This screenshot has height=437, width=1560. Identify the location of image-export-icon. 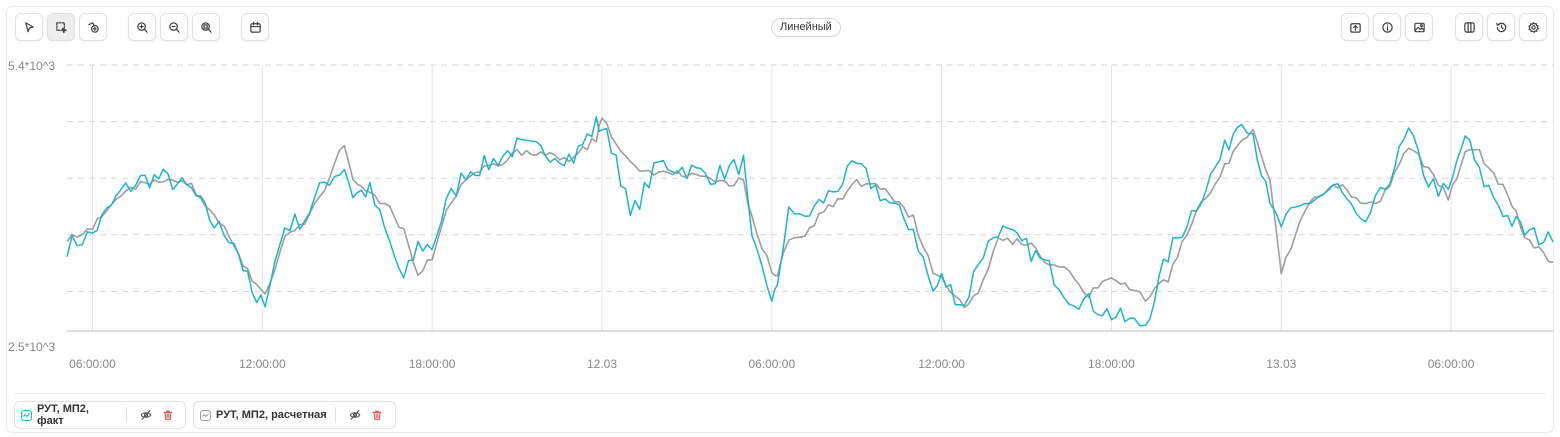
(1355, 27).